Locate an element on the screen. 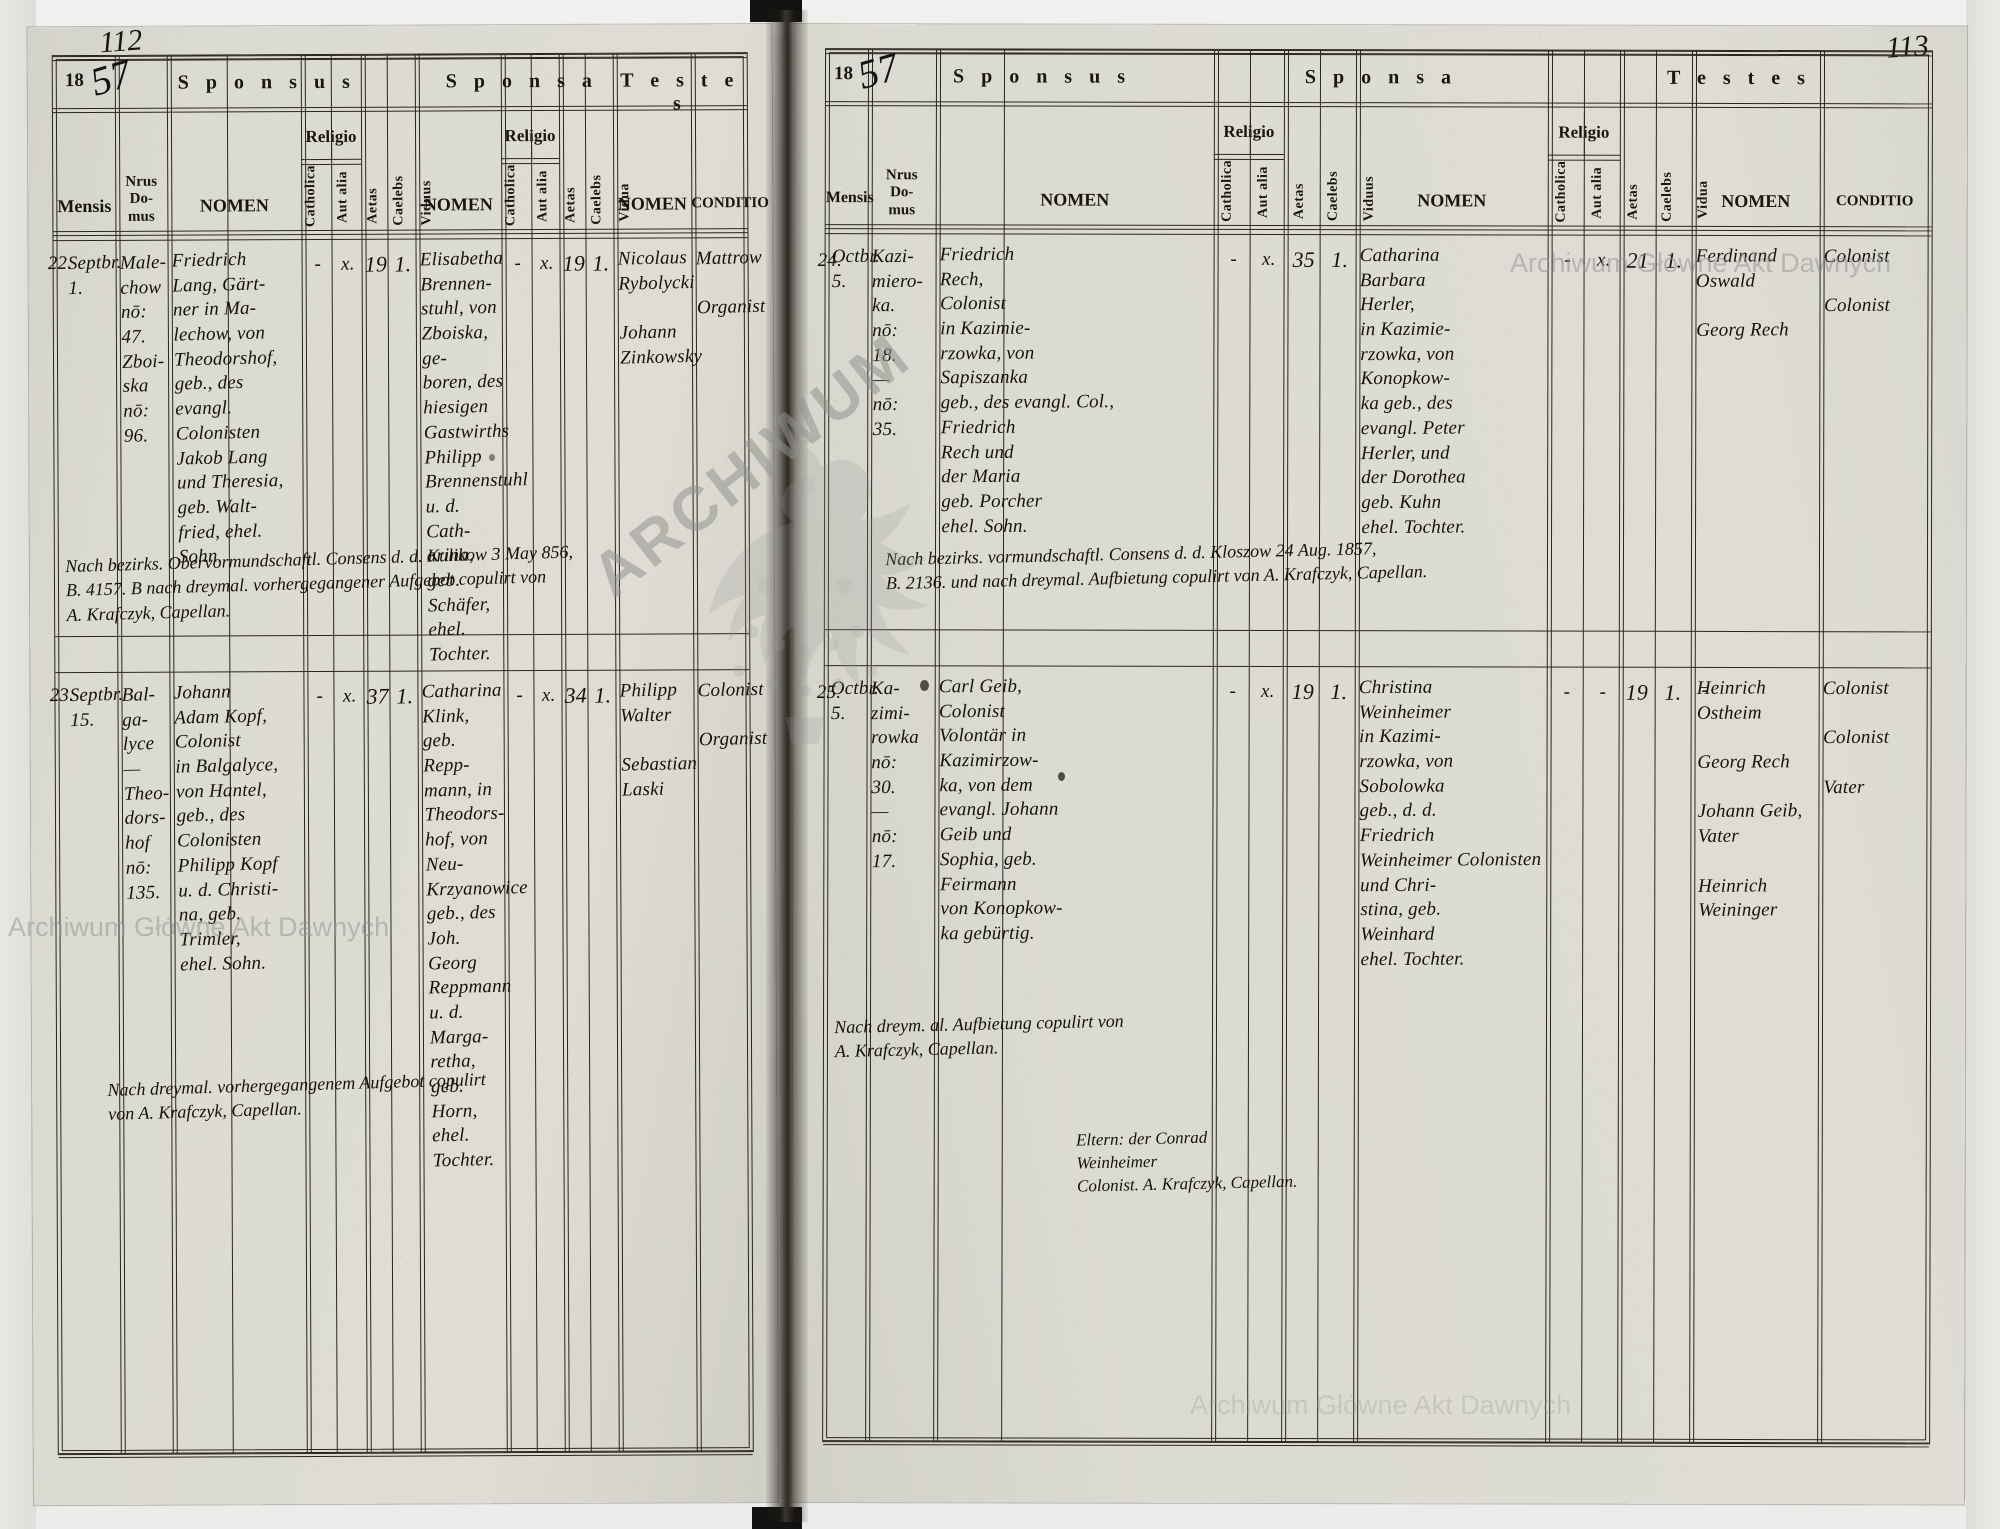  column-header-nomen-sponsus-left: NOMEN is located at coordinates (234, 205).